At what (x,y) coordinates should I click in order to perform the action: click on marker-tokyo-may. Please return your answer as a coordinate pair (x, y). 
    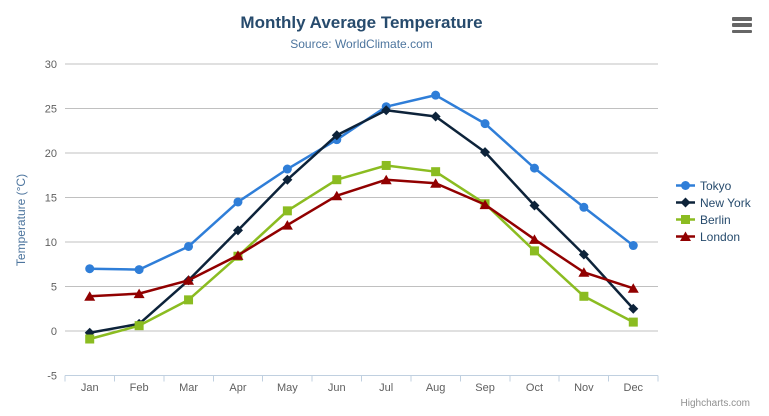
    Looking at the image, I should click on (287, 169).